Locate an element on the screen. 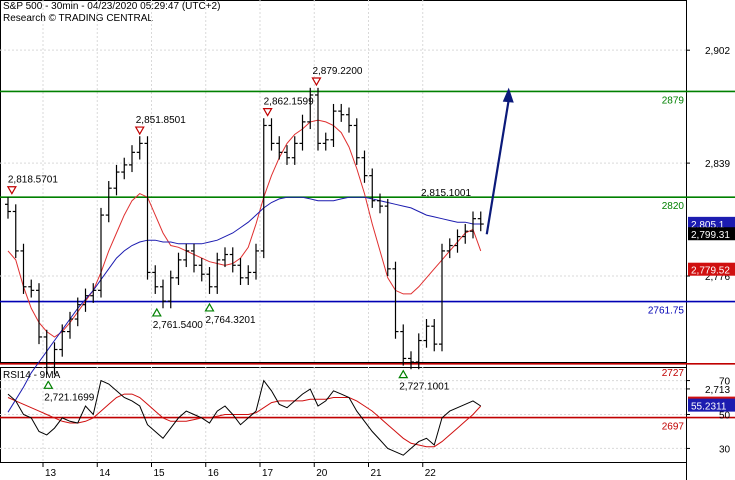 The width and height of the screenshot is (735, 480). y-tick-label: 2,902 is located at coordinates (717, 51).